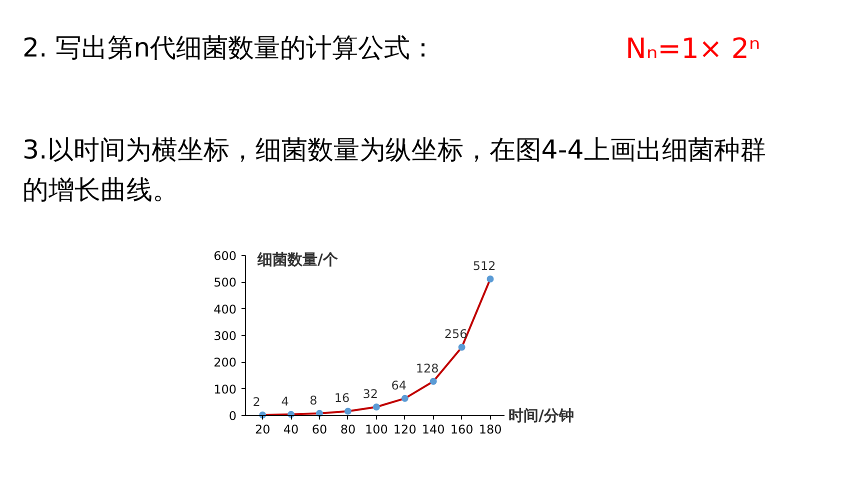 This screenshot has height=484, width=860. What do you see at coordinates (229, 49) in the screenshot?
I see `chart-title: 2. 写出第n代细菌数量的计算公式：` at bounding box center [229, 49].